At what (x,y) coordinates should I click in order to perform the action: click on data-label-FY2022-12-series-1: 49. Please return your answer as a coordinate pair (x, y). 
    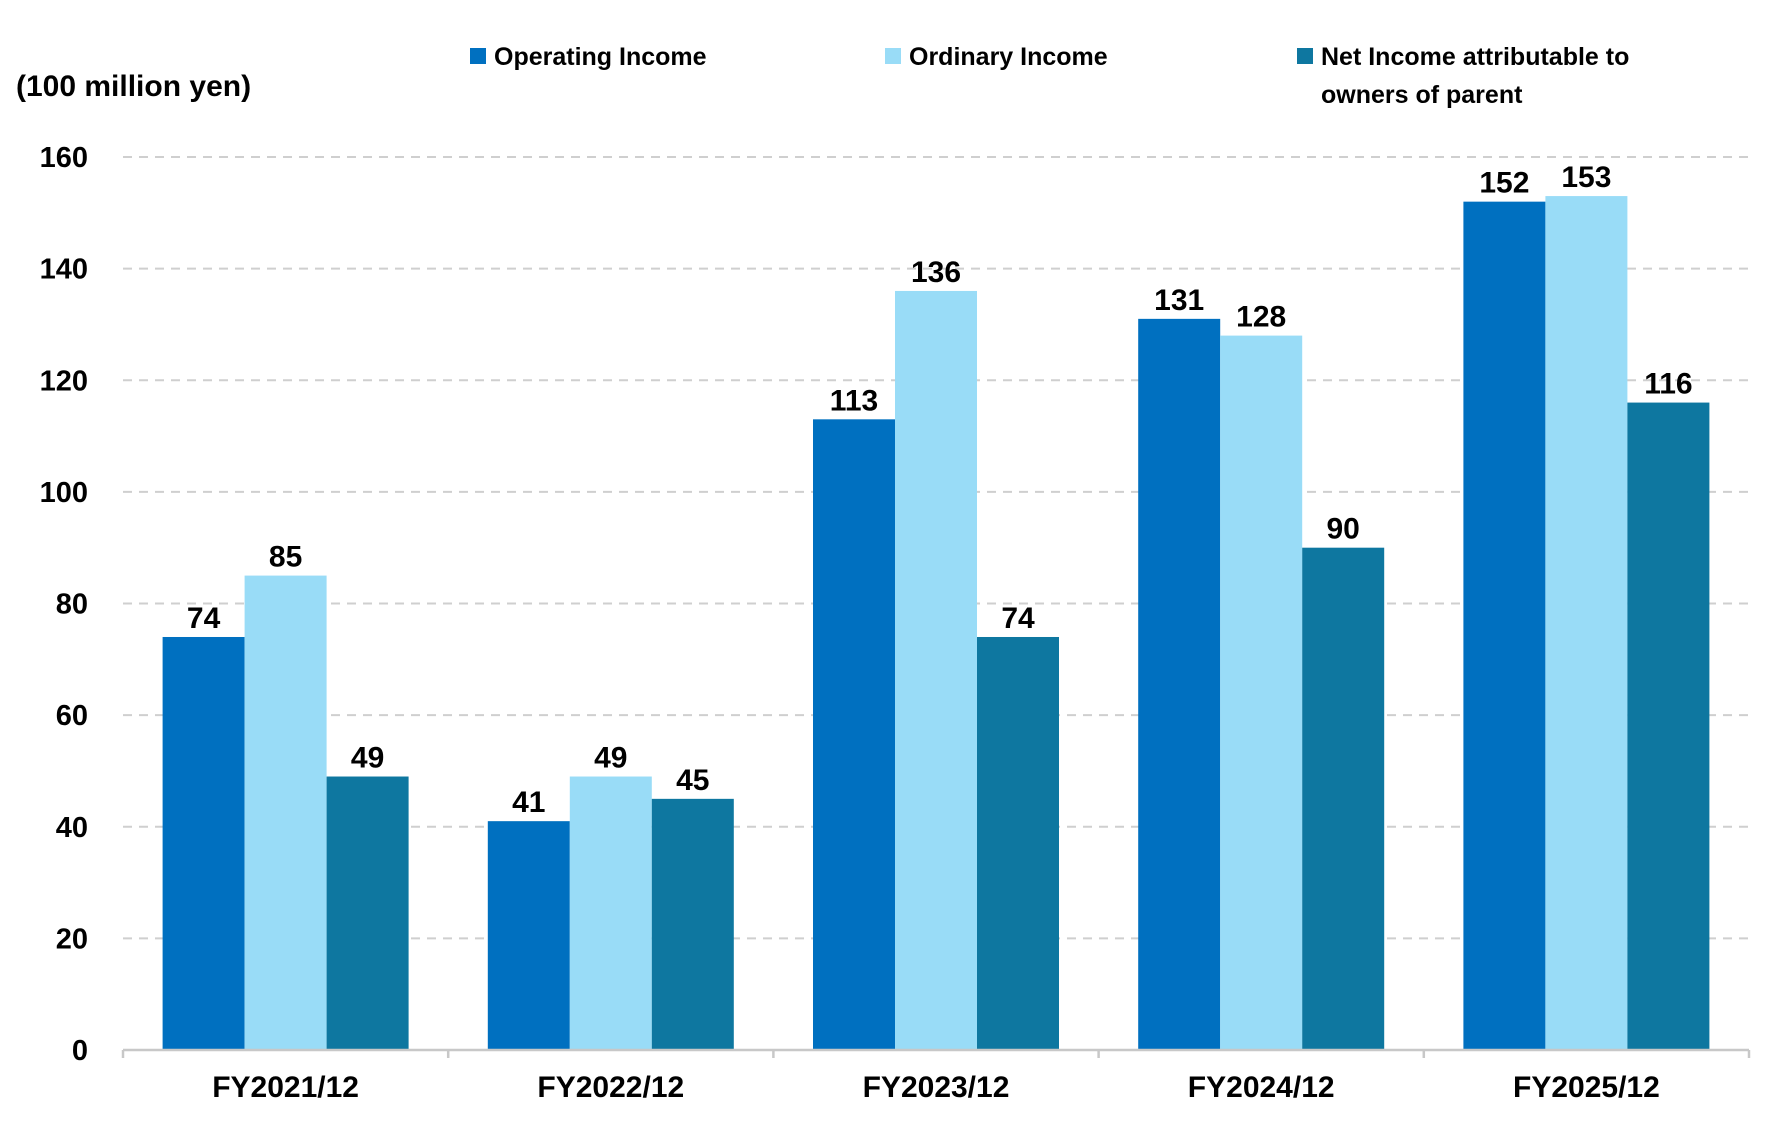
    Looking at the image, I should click on (610, 758).